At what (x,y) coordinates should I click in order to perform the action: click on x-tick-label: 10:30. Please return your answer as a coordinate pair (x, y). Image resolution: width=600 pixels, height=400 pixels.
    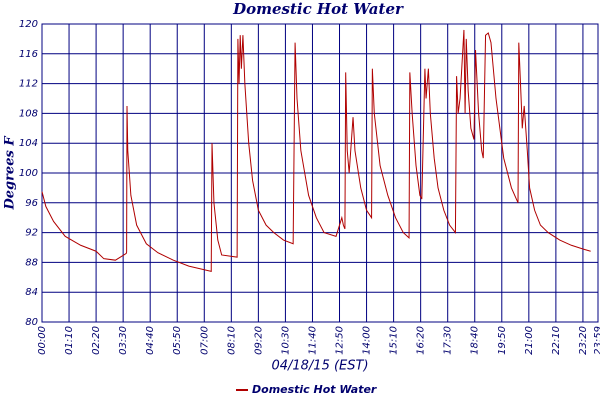
    Looking at the image, I should click on (285, 340).